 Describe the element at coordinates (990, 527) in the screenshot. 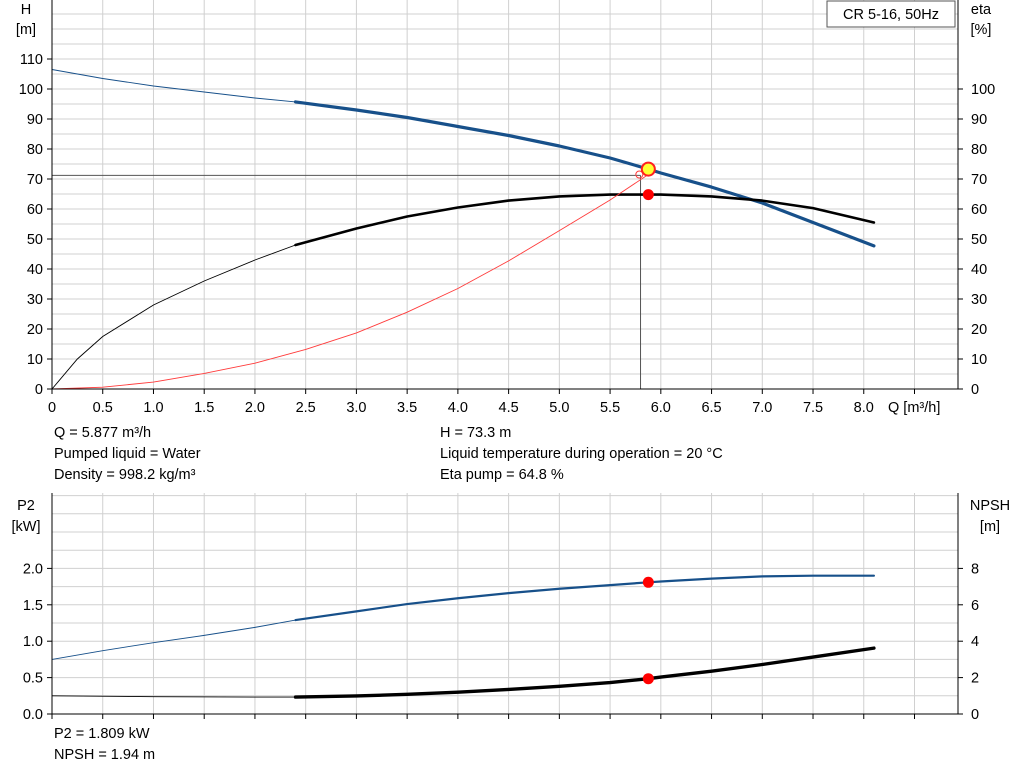

I see `y-axis-unit-right-bottom: [m]` at that location.